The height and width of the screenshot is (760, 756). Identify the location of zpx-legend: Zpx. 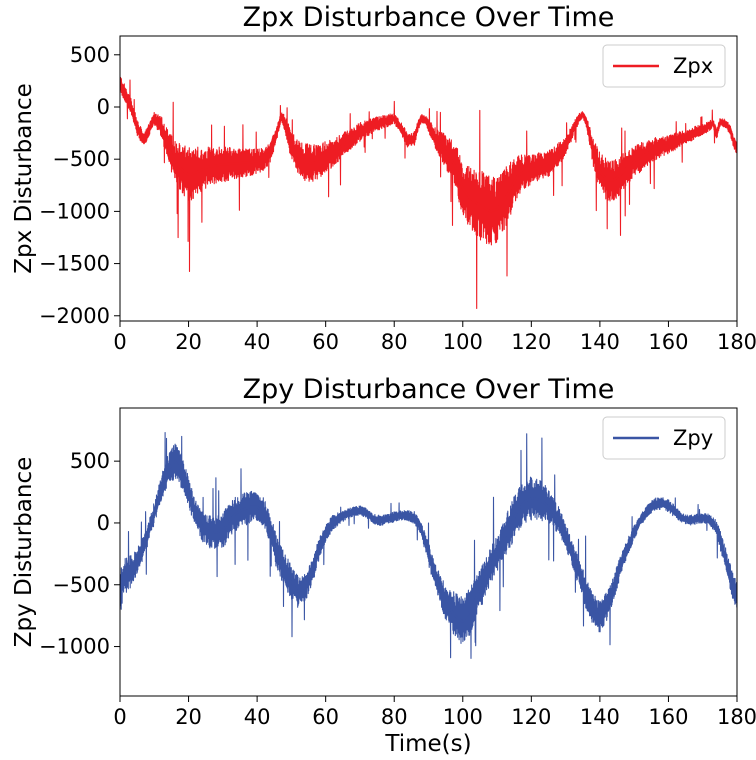
(664, 66).